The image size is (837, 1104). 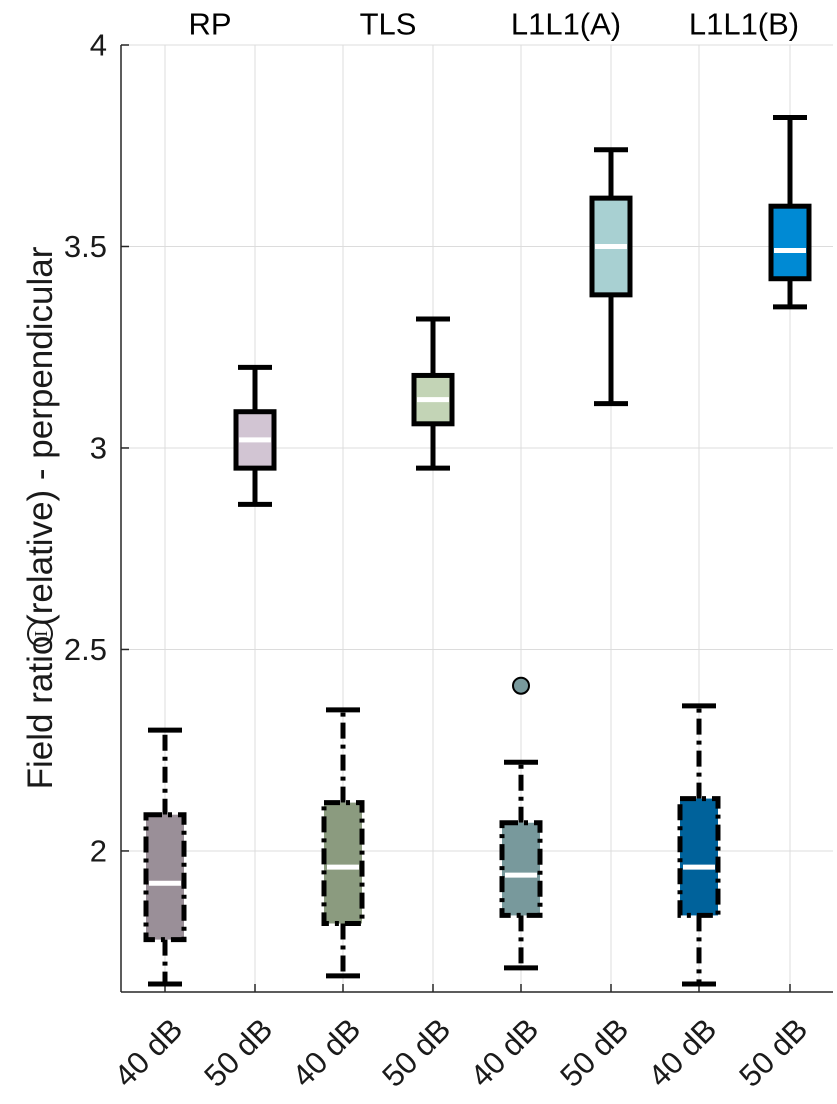 I want to click on group-title: L1L1(B), so click(x=744, y=24).